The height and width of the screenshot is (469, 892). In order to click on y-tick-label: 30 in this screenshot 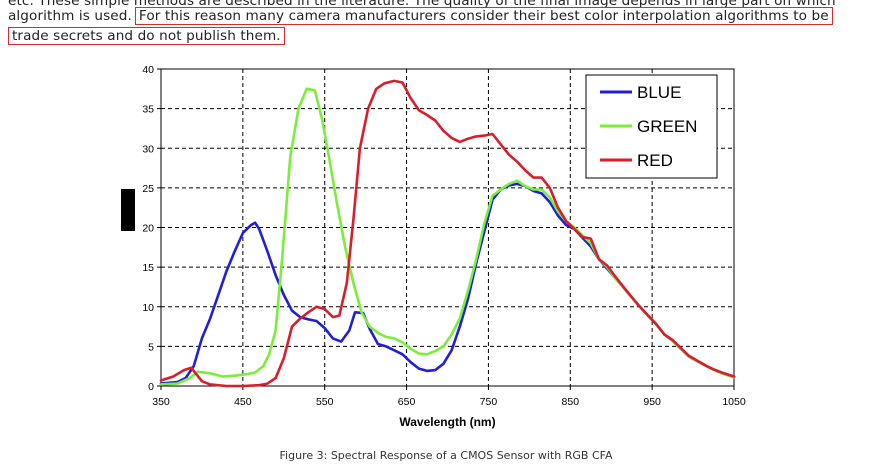, I will do `click(148, 149)`.